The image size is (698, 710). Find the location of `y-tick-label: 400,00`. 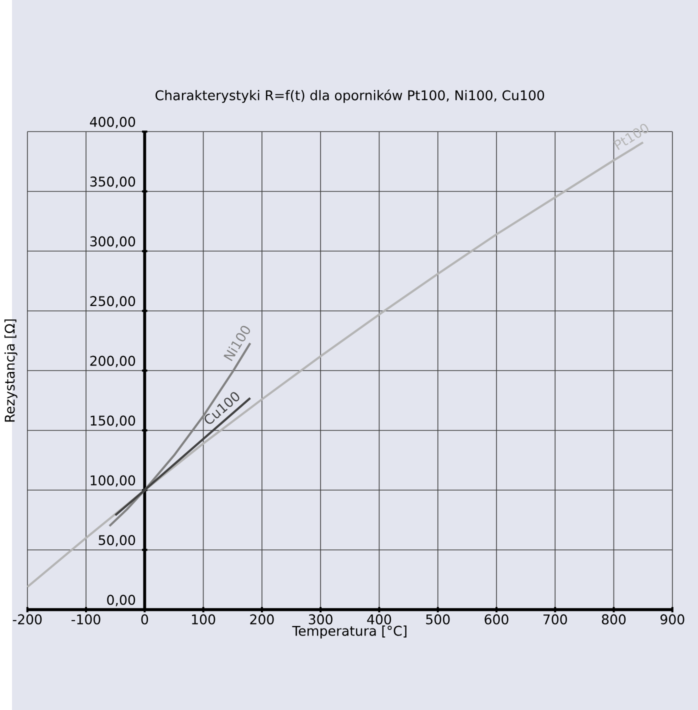

y-tick-label: 400,00 is located at coordinates (113, 122).